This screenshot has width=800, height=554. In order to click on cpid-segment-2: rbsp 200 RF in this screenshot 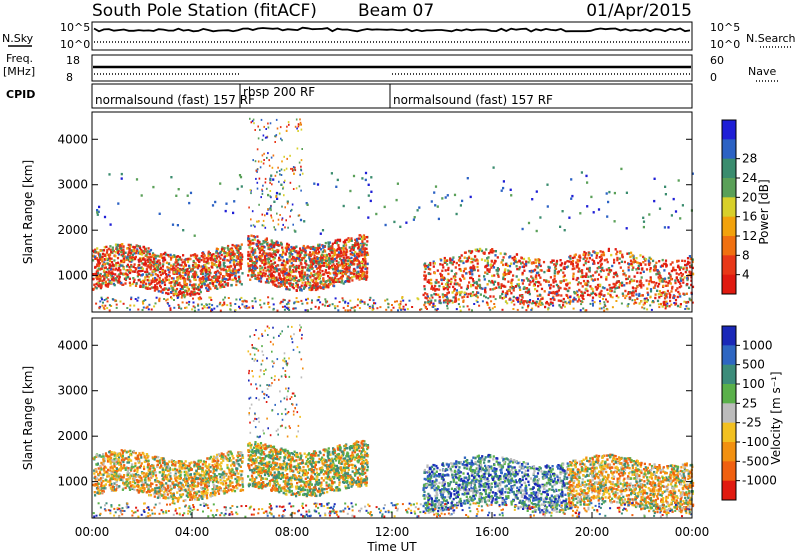, I will do `click(279, 92)`.